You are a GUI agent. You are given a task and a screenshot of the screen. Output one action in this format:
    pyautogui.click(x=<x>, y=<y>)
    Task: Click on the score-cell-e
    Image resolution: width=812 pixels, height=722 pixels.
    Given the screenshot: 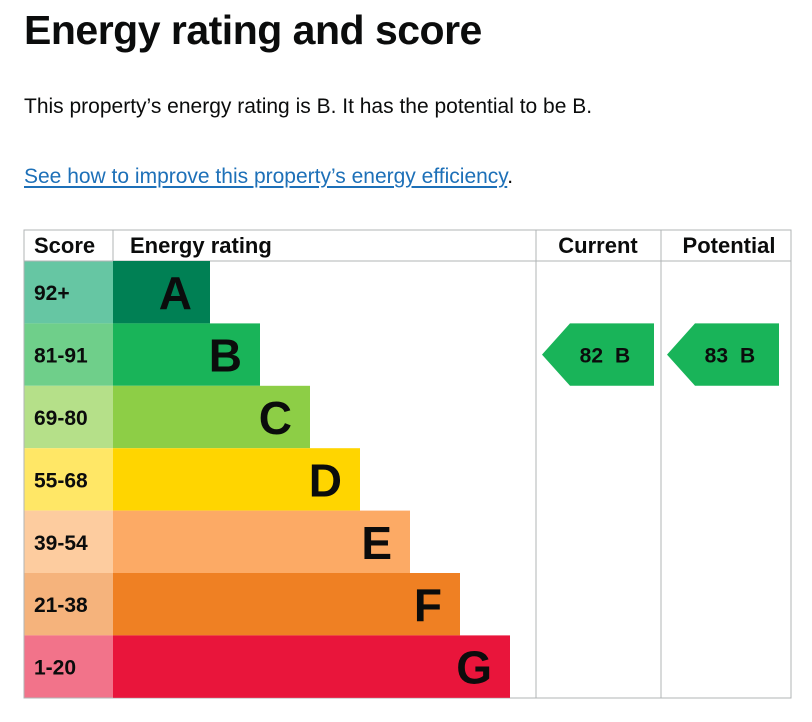 What is the action you would take?
    pyautogui.click(x=68, y=541)
    